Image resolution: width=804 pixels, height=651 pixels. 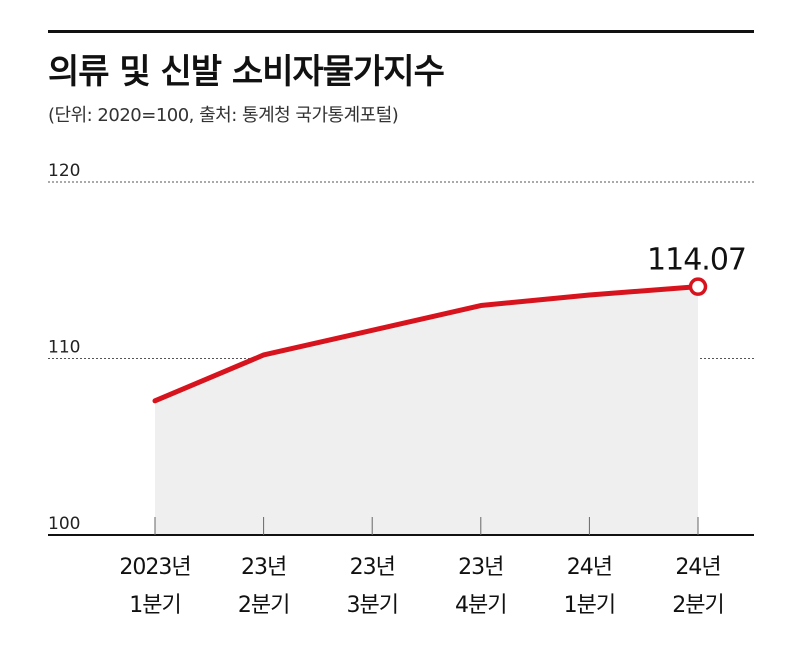 What do you see at coordinates (154, 605) in the screenshot?
I see `x-tick-label-0-line2: 1분기` at bounding box center [154, 605].